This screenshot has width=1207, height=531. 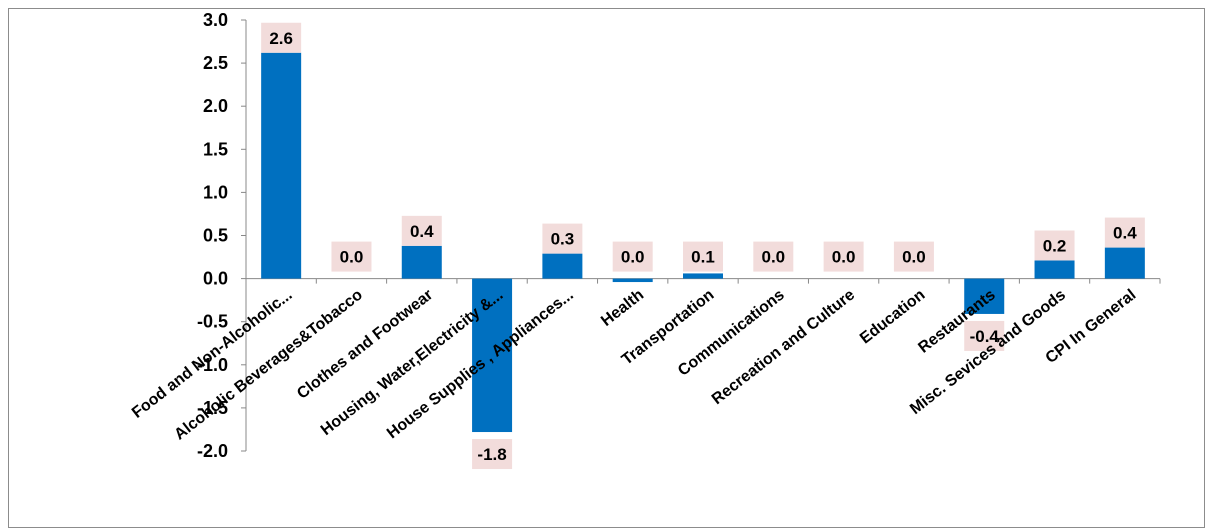 What do you see at coordinates (783, 347) in the screenshot?
I see `category-label: Recreation and Culture` at bounding box center [783, 347].